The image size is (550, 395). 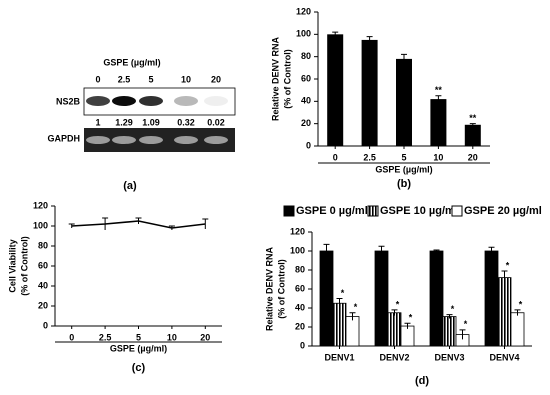 What do you see at coordinates (124, 79) in the screenshot?
I see `lane-label: 2.5` at bounding box center [124, 79].